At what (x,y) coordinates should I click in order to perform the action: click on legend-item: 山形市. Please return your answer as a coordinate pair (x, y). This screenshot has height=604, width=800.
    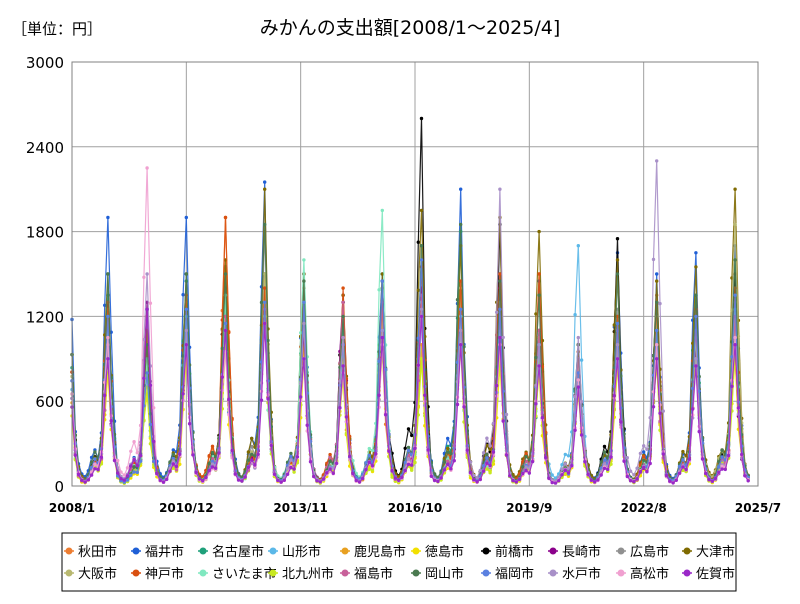
    Looking at the image, I should click on (294, 552).